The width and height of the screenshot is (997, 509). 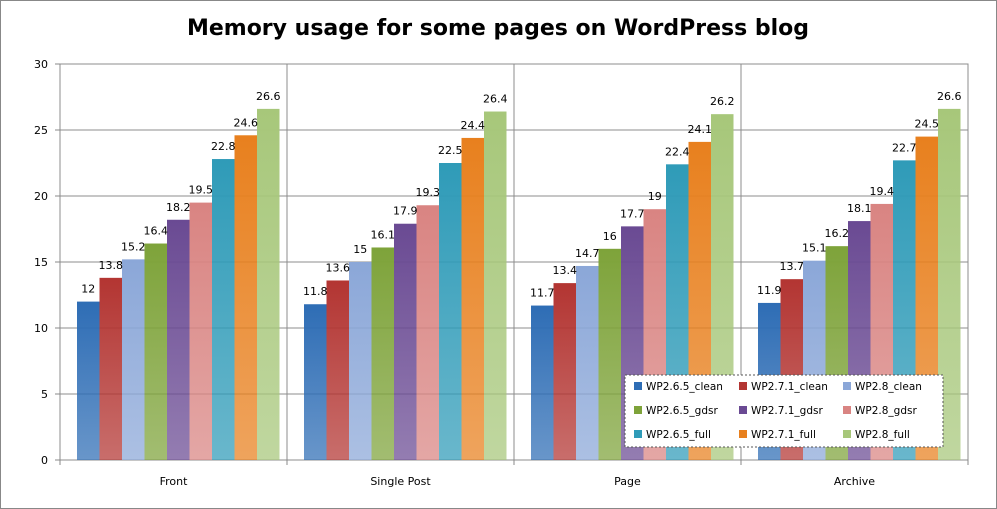 I want to click on bar-WP2.8_full-page, so click(x=722, y=287).